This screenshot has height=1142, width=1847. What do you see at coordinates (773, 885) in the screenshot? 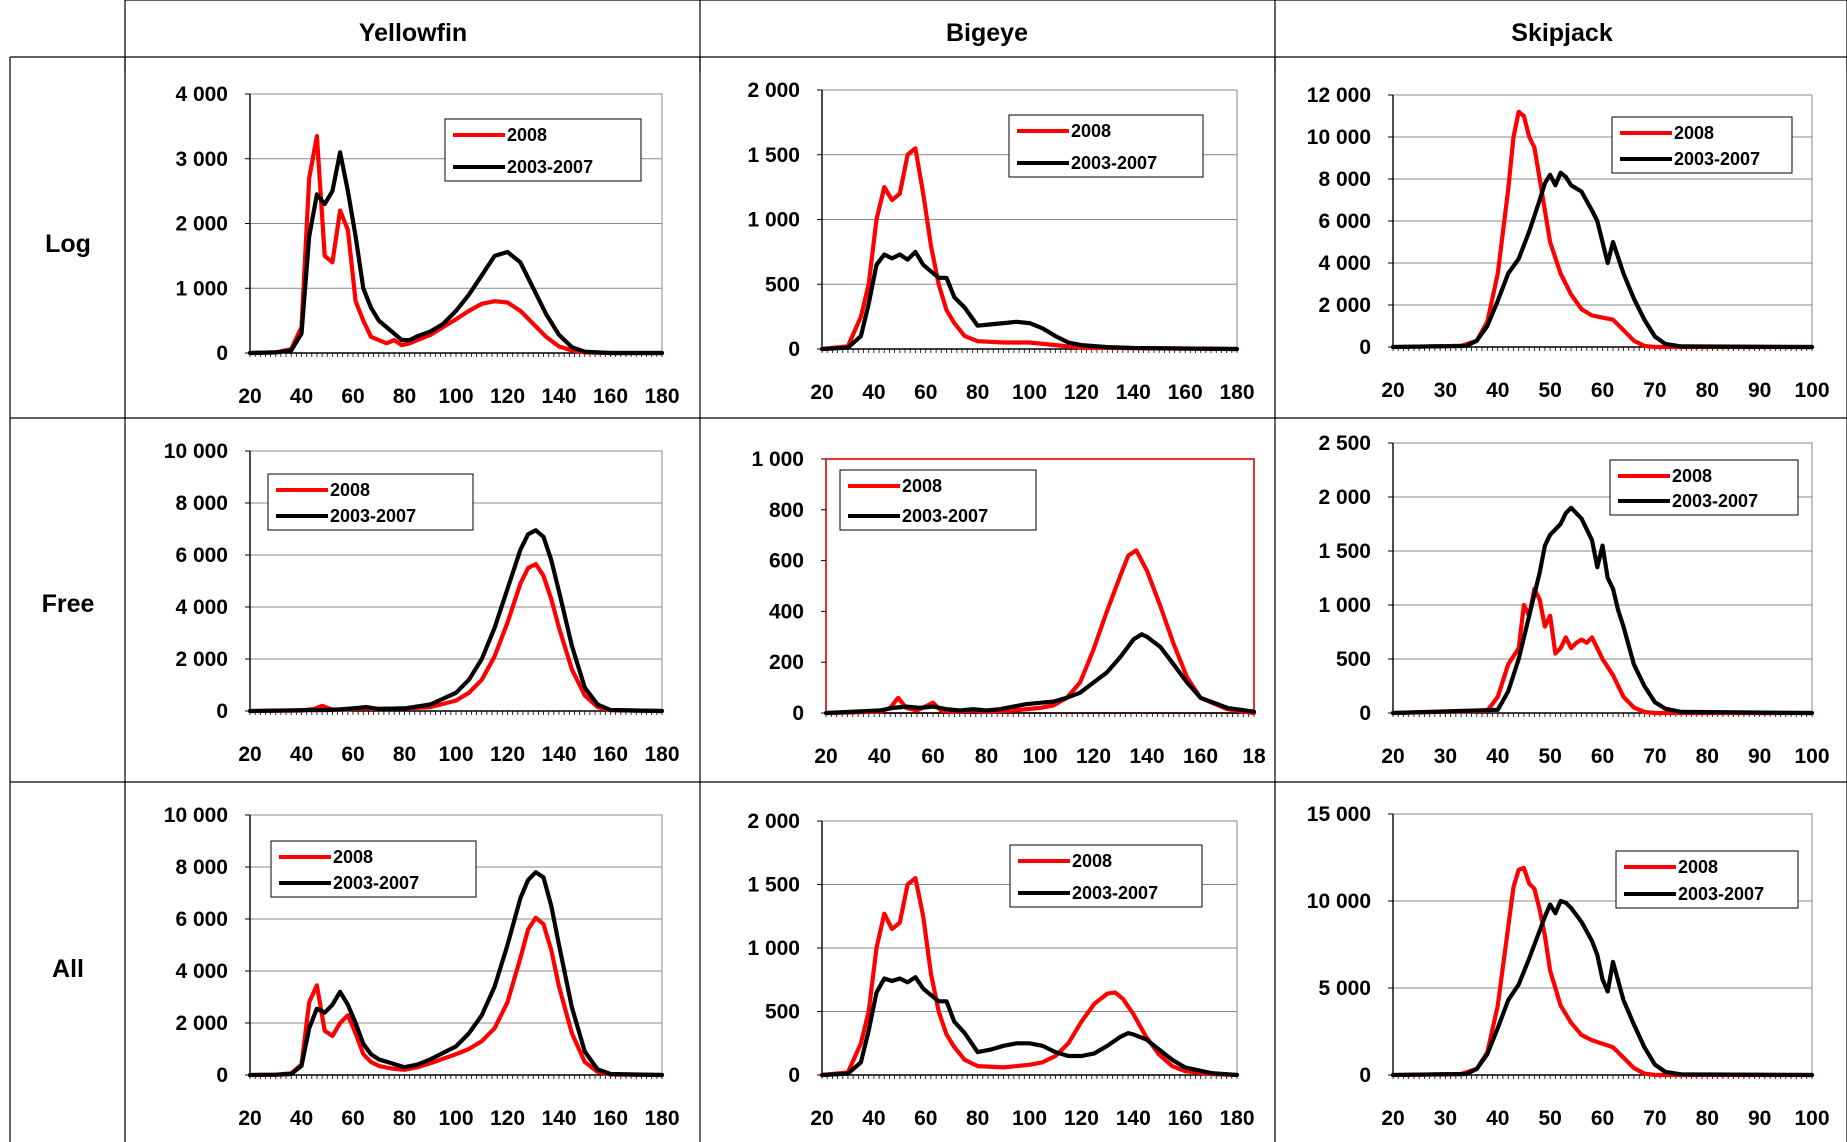
I see `y-tick-label: 1 500` at bounding box center [773, 885].